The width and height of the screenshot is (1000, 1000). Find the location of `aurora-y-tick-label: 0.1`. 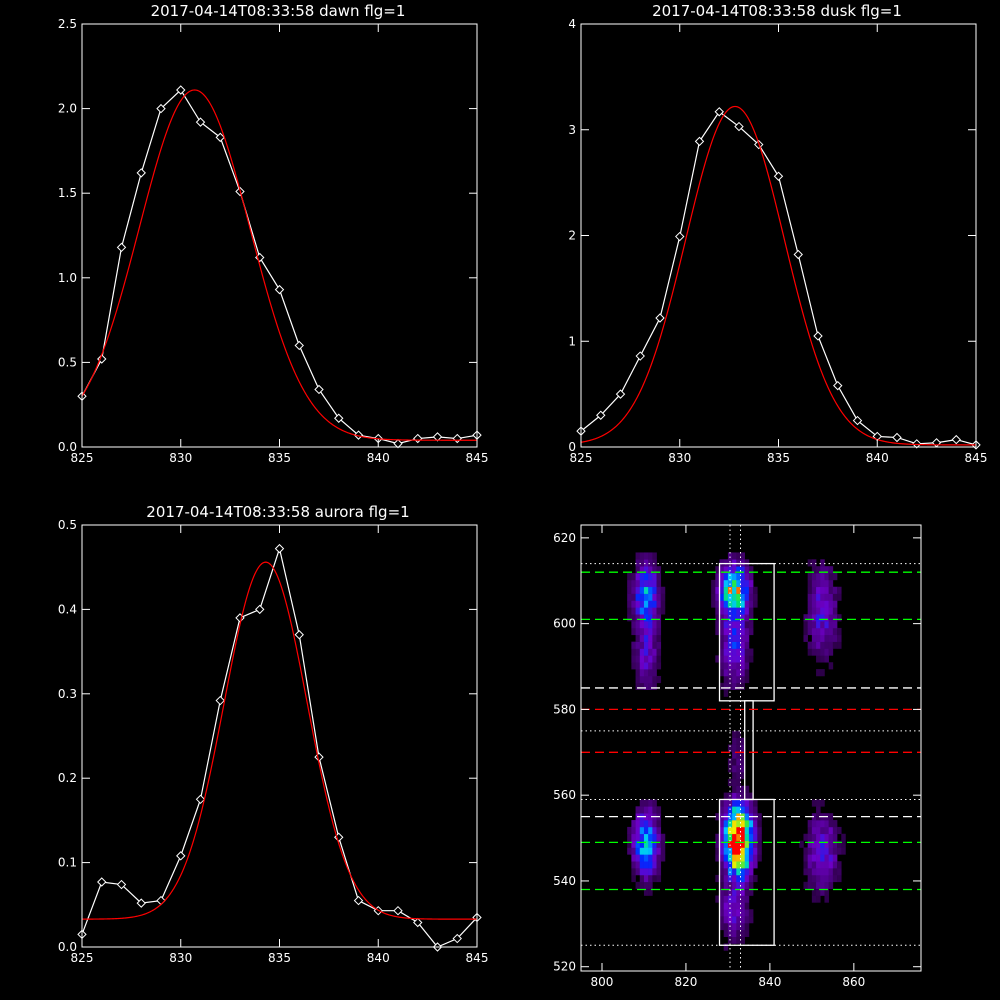

aurora-y-tick-label: 0.1 is located at coordinates (67, 863).